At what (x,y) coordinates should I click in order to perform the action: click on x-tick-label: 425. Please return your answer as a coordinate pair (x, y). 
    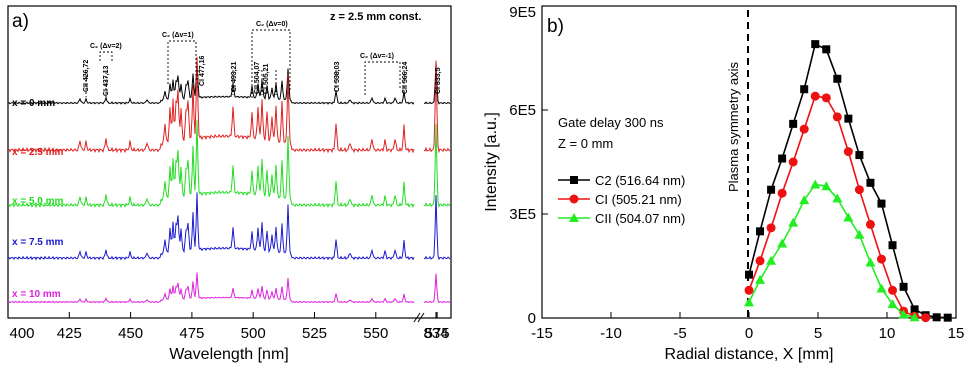
    Looking at the image, I should click on (69, 333).